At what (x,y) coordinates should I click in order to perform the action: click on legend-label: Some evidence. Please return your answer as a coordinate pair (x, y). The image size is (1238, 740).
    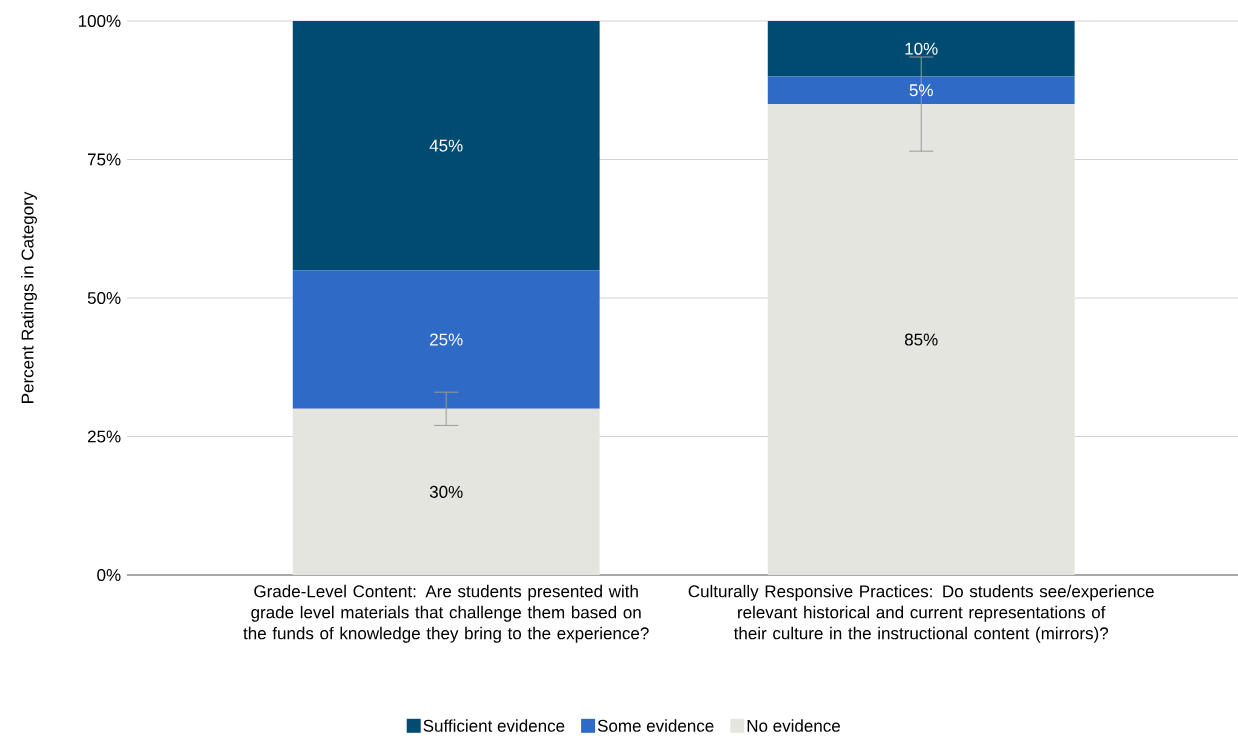
    Looking at the image, I should click on (655, 725).